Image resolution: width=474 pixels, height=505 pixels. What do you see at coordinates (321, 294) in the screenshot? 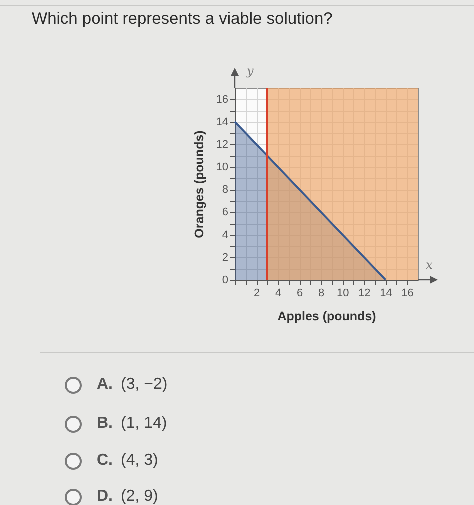
I see `x-tick-label: 8` at bounding box center [321, 294].